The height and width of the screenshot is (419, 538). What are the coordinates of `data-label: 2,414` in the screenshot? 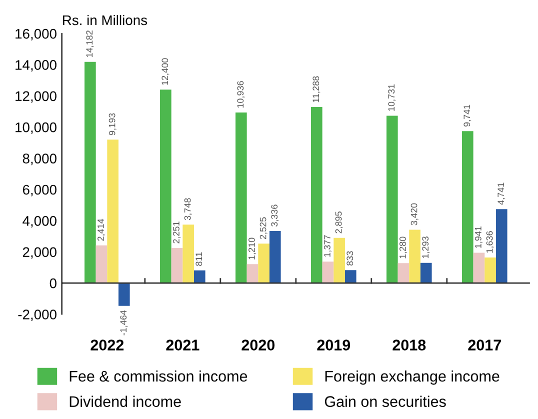 It's located at (101, 229).